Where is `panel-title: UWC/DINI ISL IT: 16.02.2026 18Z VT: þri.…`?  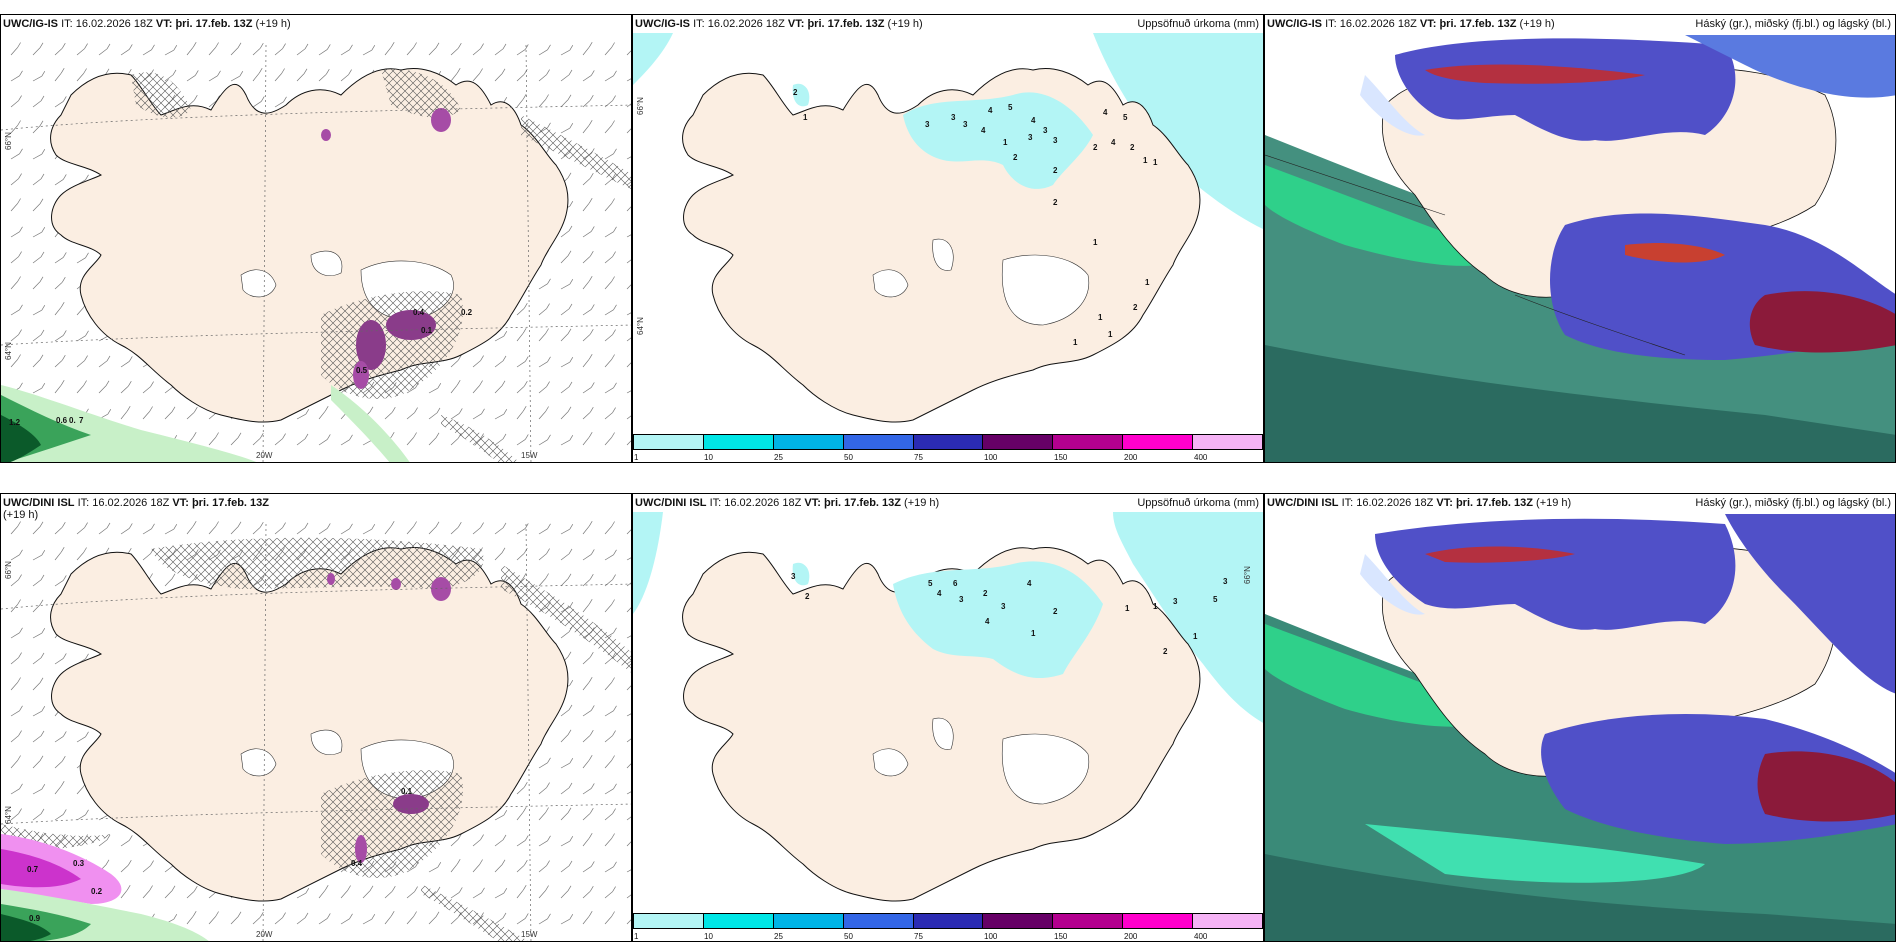
panel-title: UWC/DINI ISL IT: 16.02.2026 18Z VT: þri.… is located at coordinates (787, 503).